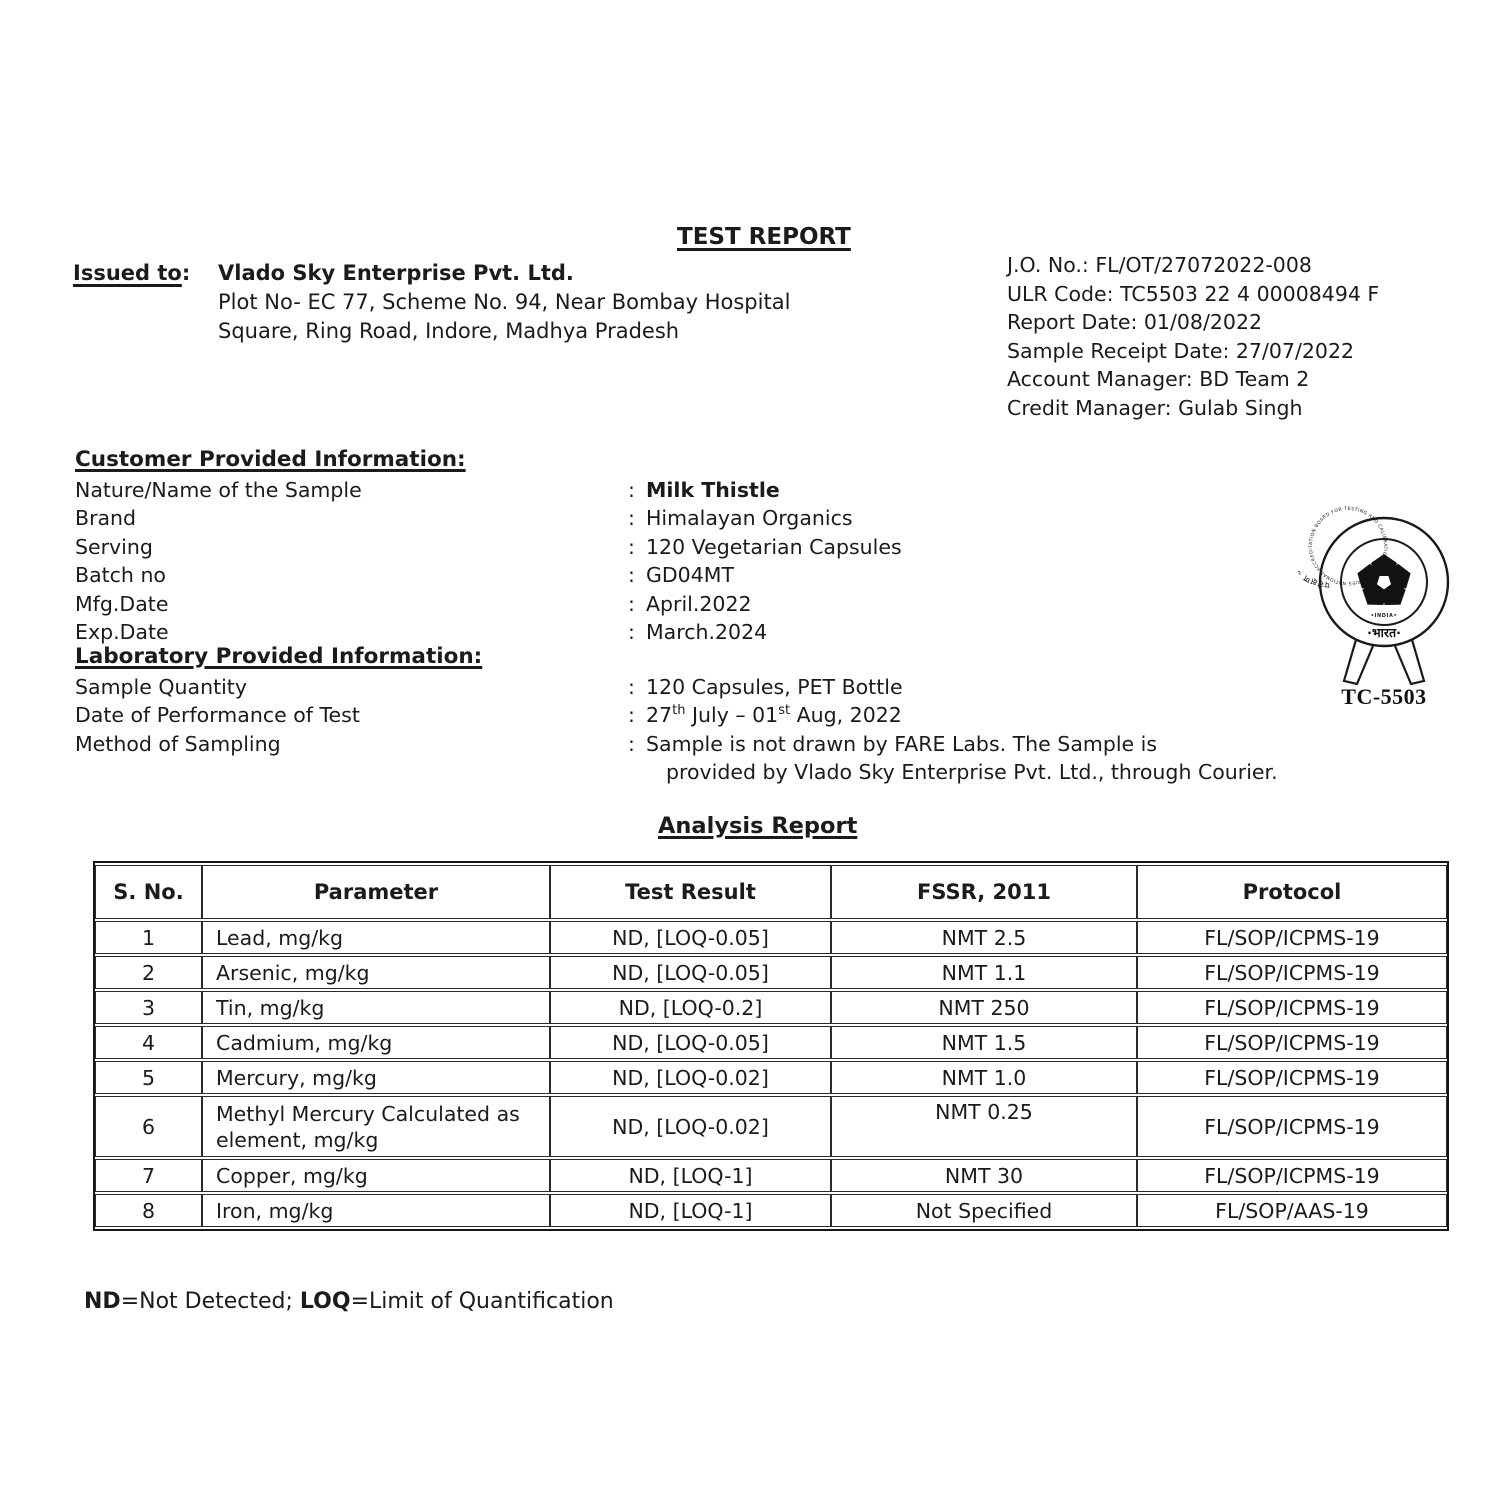  What do you see at coordinates (1158, 379) in the screenshot?
I see `meta-line-account-manager: Account Manager: BD Team 2` at bounding box center [1158, 379].